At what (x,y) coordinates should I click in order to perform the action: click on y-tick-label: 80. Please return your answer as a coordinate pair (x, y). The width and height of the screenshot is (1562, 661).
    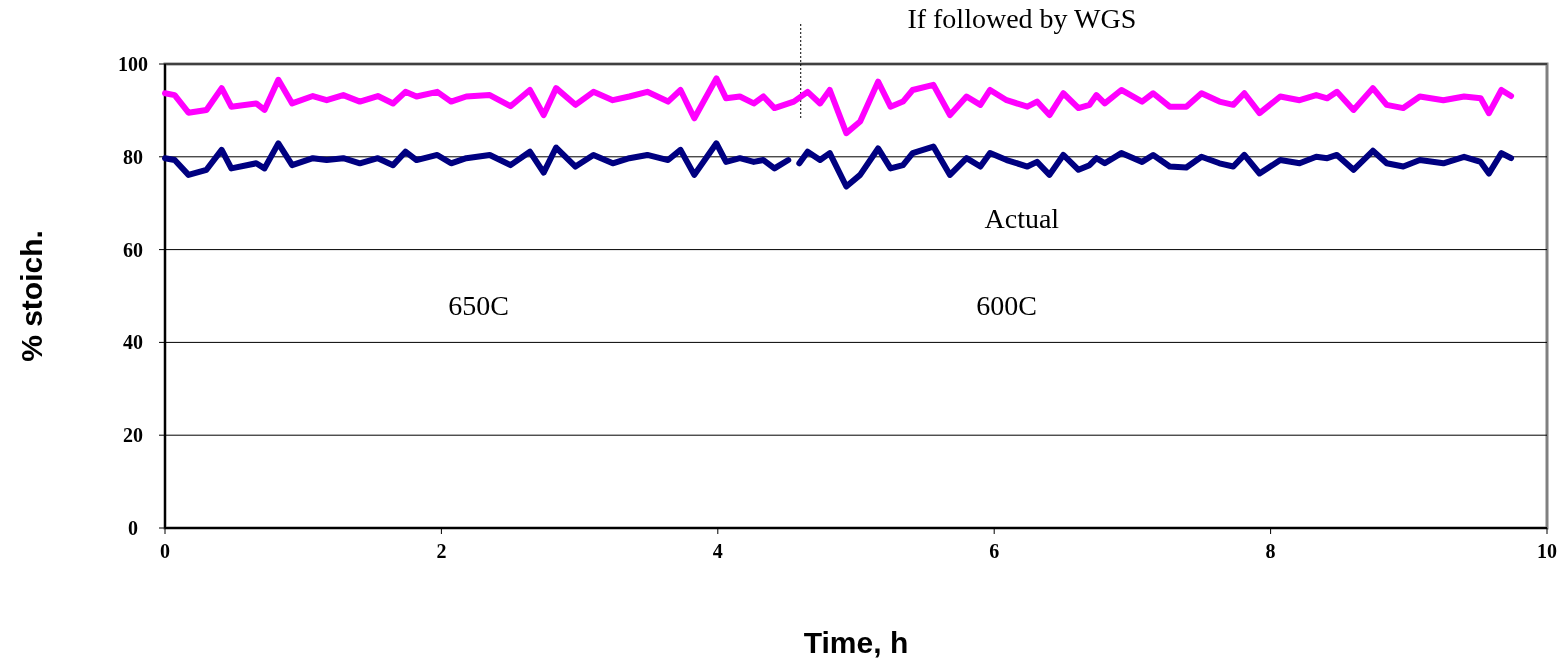
    Looking at the image, I should click on (133, 156).